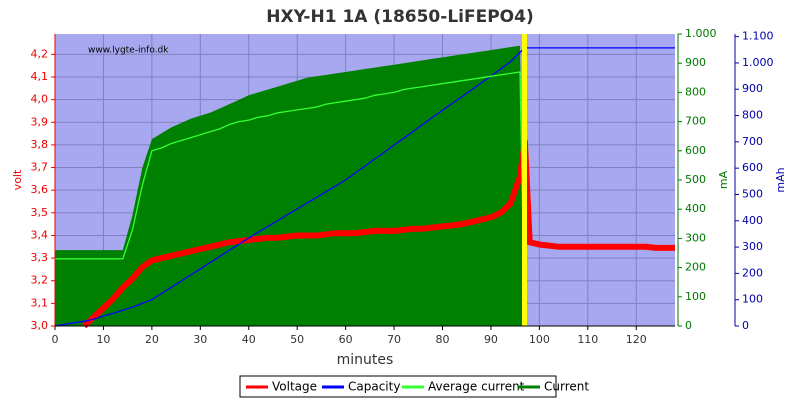  I want to click on end-marker, so click(524, 180).